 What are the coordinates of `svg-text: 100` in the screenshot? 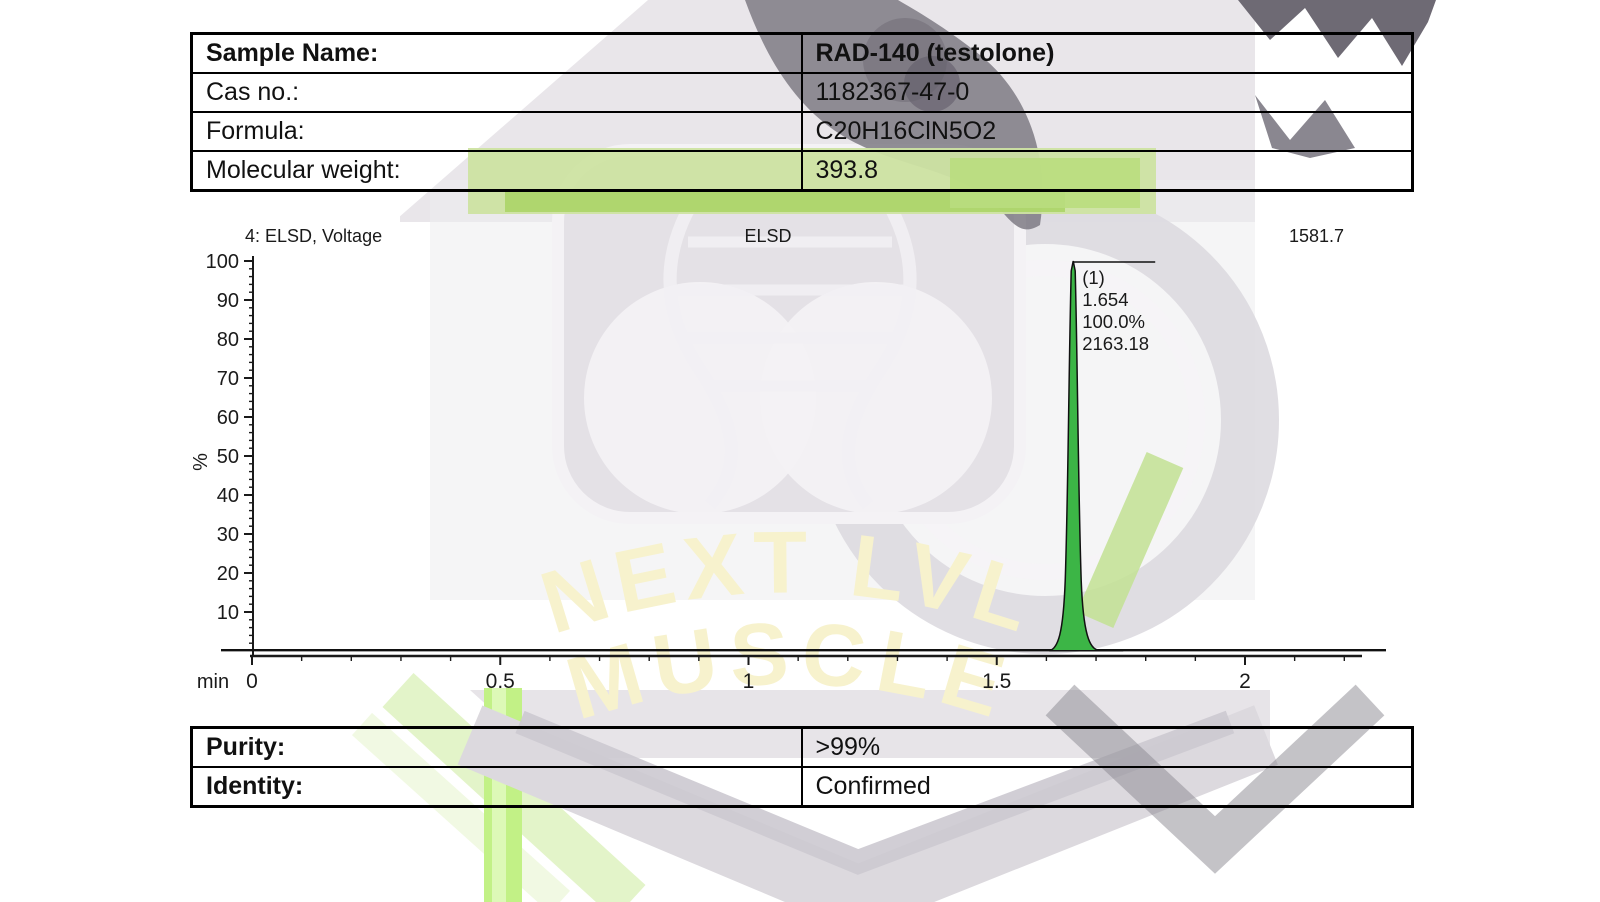 It's located at (222, 262).